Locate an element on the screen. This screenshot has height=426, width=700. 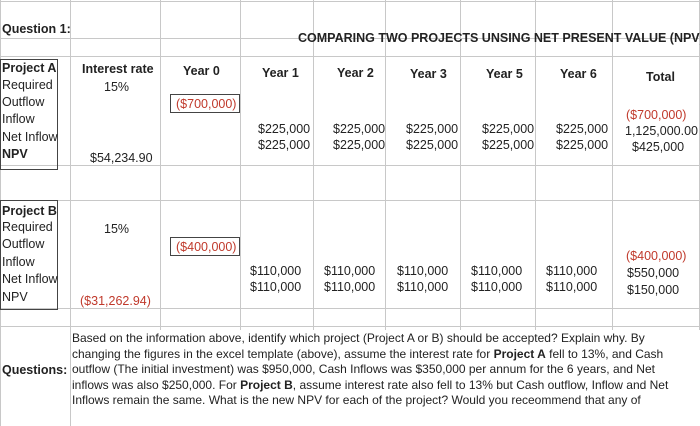
questions-bold-project-a: Project A is located at coordinates (519, 353).